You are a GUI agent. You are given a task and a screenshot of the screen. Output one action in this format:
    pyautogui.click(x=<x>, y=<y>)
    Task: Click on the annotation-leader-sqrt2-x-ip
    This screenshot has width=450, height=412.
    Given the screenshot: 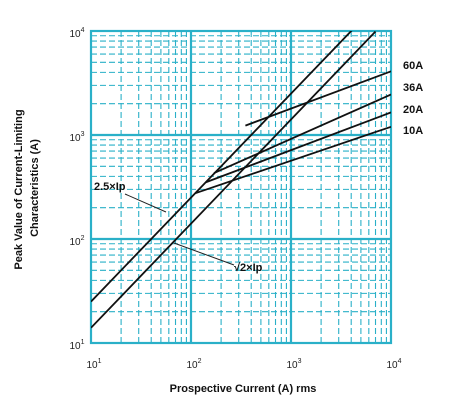 What is the action you would take?
    pyautogui.click(x=204, y=254)
    